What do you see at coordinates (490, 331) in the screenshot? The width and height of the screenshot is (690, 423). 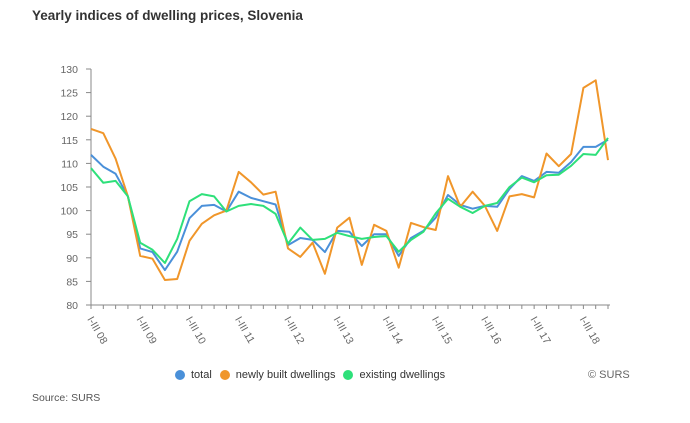 I see `x-tick-label: I-III 16` at bounding box center [490, 331].